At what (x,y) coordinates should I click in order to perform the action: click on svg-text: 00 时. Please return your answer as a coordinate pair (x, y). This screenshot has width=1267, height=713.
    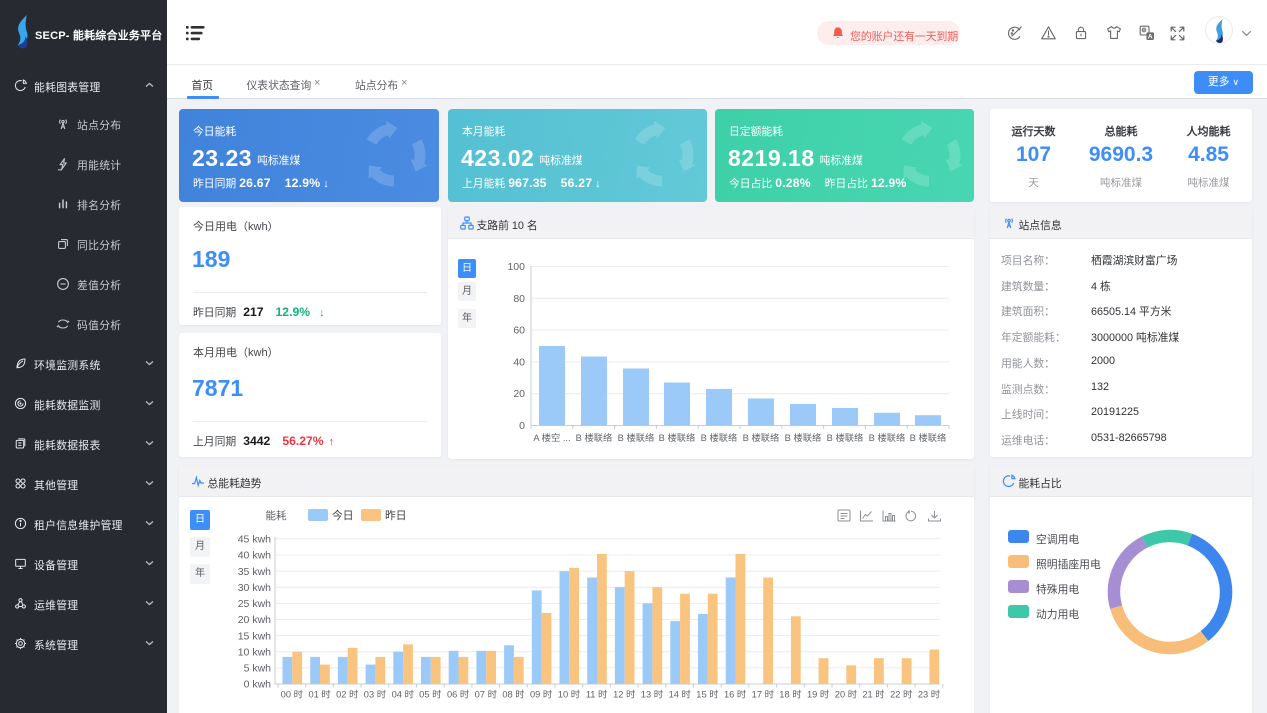
    Looking at the image, I should click on (292, 694).